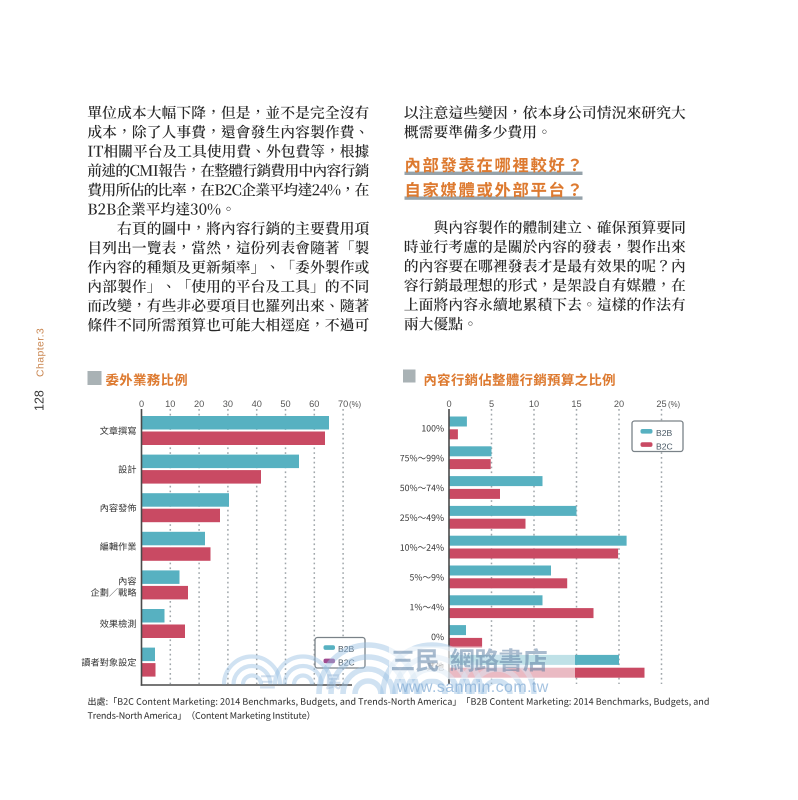 This screenshot has height=800, width=798. What do you see at coordinates (472, 687) in the screenshot?
I see `svg-text: www.sanmin.com.tw` at bounding box center [472, 687].